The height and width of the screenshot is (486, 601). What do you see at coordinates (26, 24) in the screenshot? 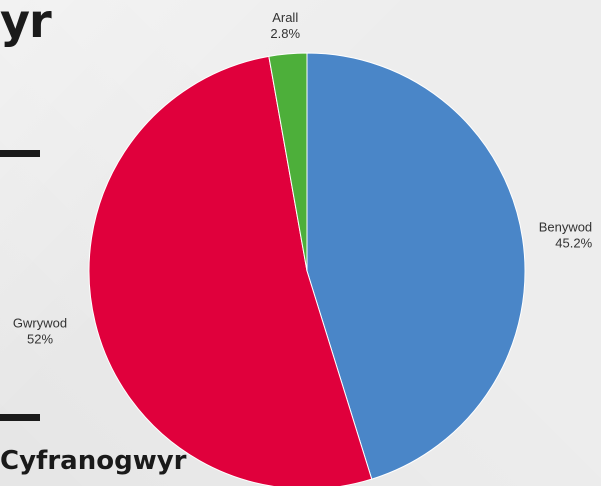
I see `page-heading-fragment: yr` at bounding box center [26, 24].